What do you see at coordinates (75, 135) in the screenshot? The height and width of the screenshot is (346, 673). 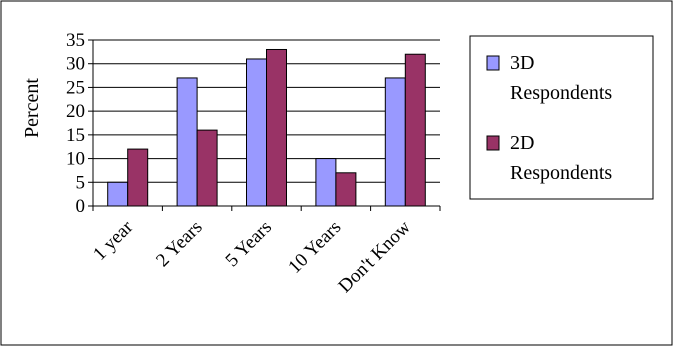 I see `y-tick-label: 15` at bounding box center [75, 135].